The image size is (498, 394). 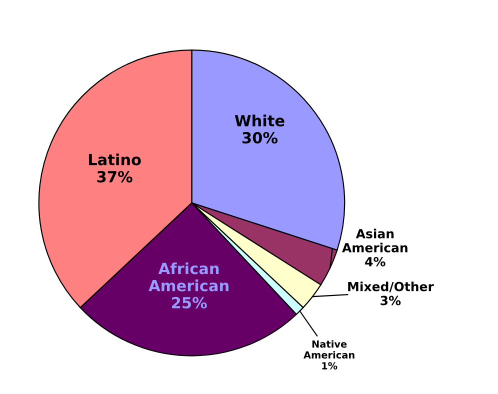 What do you see at coordinates (391, 287) in the screenshot?
I see `slice-label: Mixed/Other` at bounding box center [391, 287].